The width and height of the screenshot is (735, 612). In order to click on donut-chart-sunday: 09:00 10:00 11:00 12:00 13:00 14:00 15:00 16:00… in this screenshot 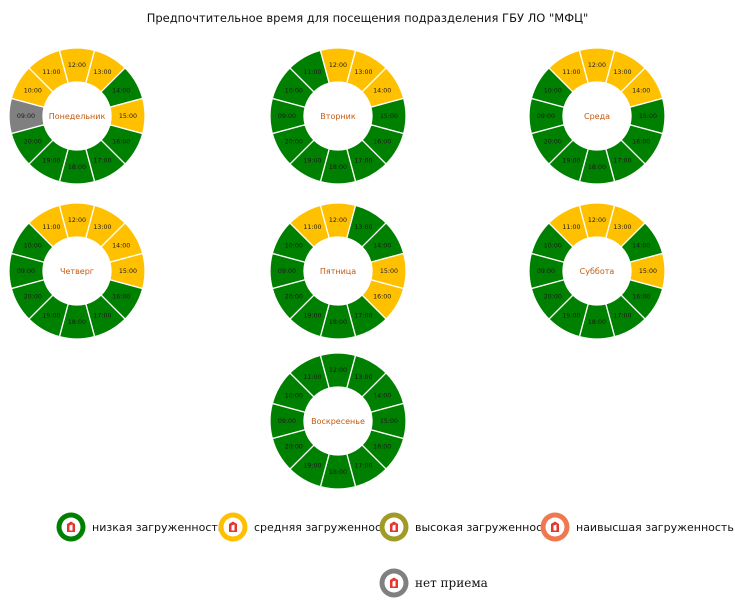, I will do `click(338, 421)`.